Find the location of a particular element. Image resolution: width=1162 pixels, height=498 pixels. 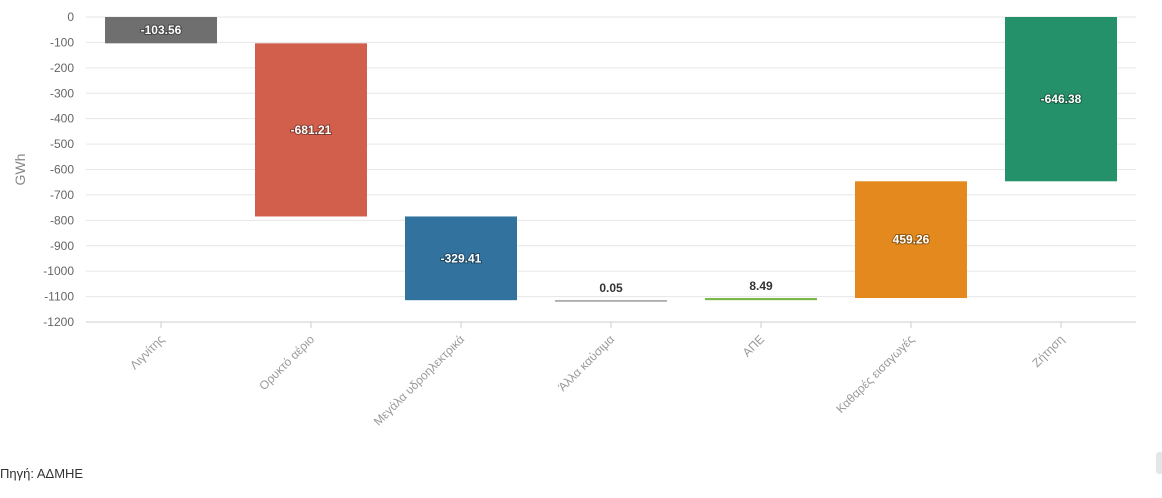

data-label: 459.26 is located at coordinates (911, 240).